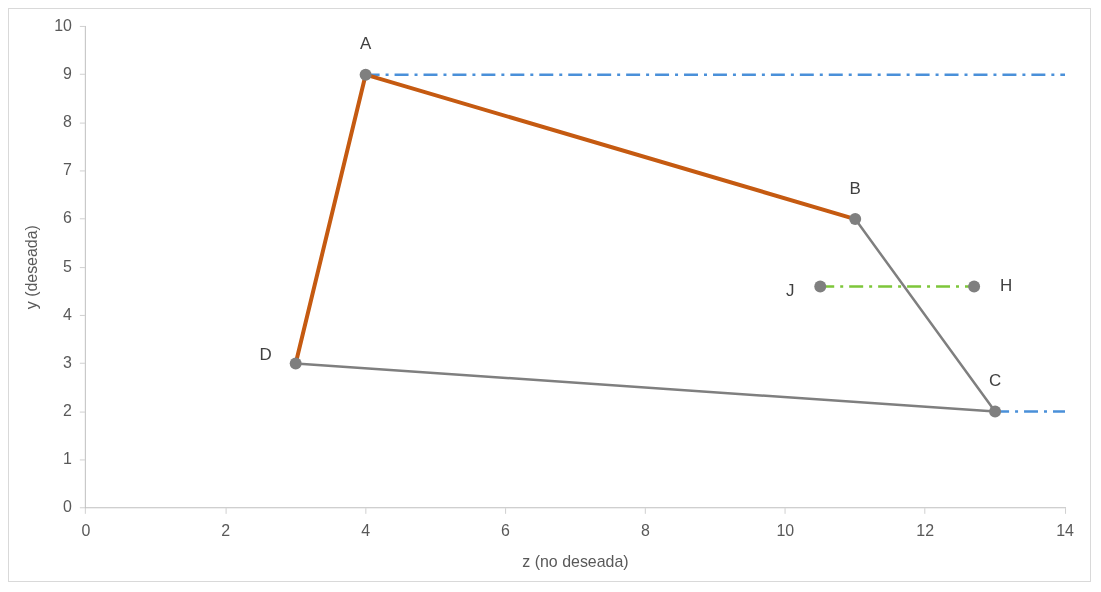  I want to click on annotation: J, so click(790, 291).